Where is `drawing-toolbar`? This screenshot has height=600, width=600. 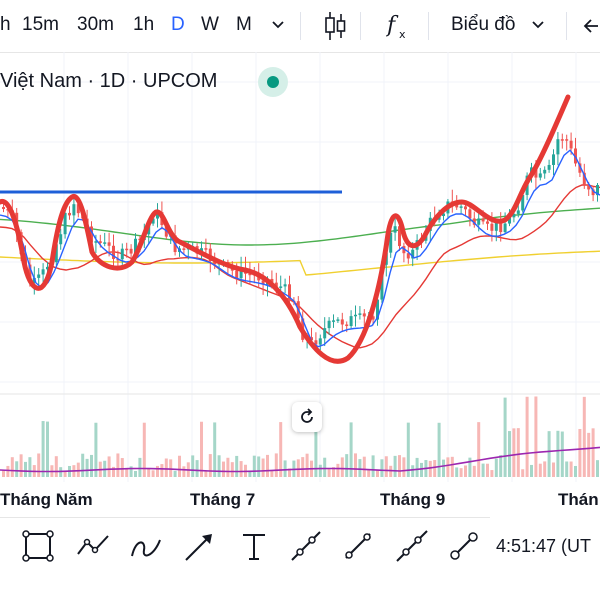 drawing-toolbar is located at coordinates (245, 545).